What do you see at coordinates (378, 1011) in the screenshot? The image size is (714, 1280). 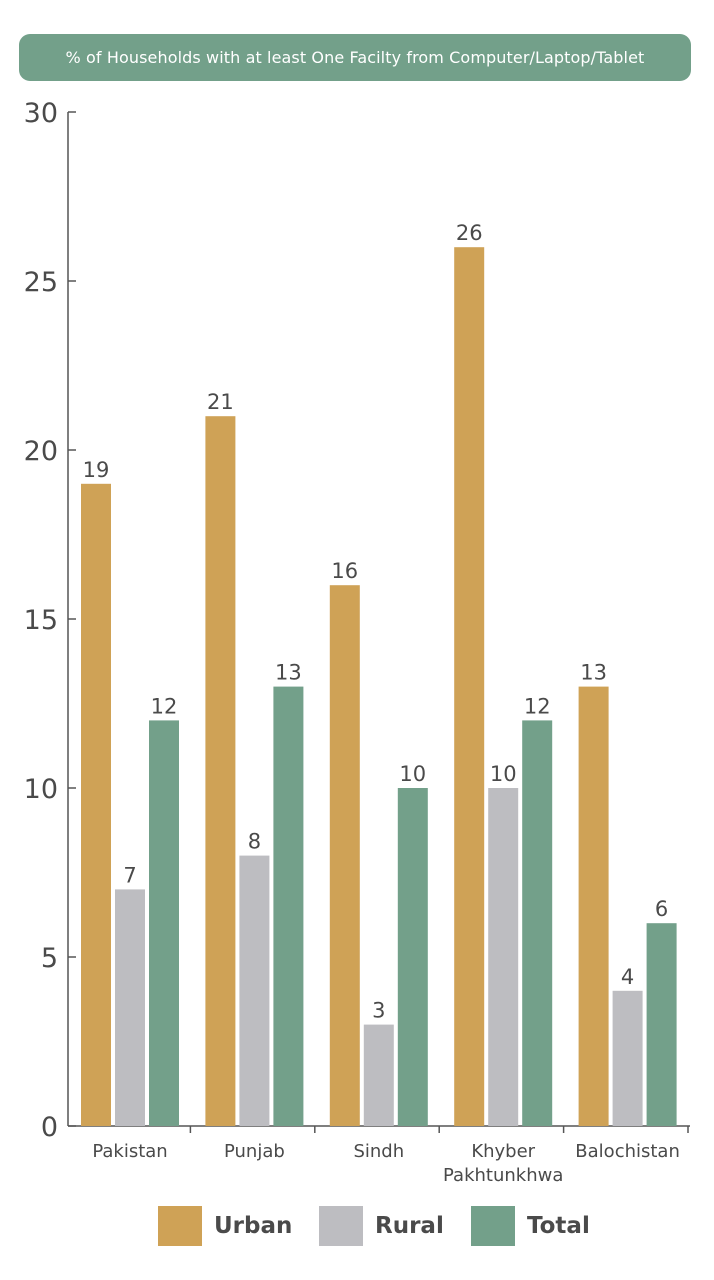 I see `data-label: 3` at bounding box center [378, 1011].